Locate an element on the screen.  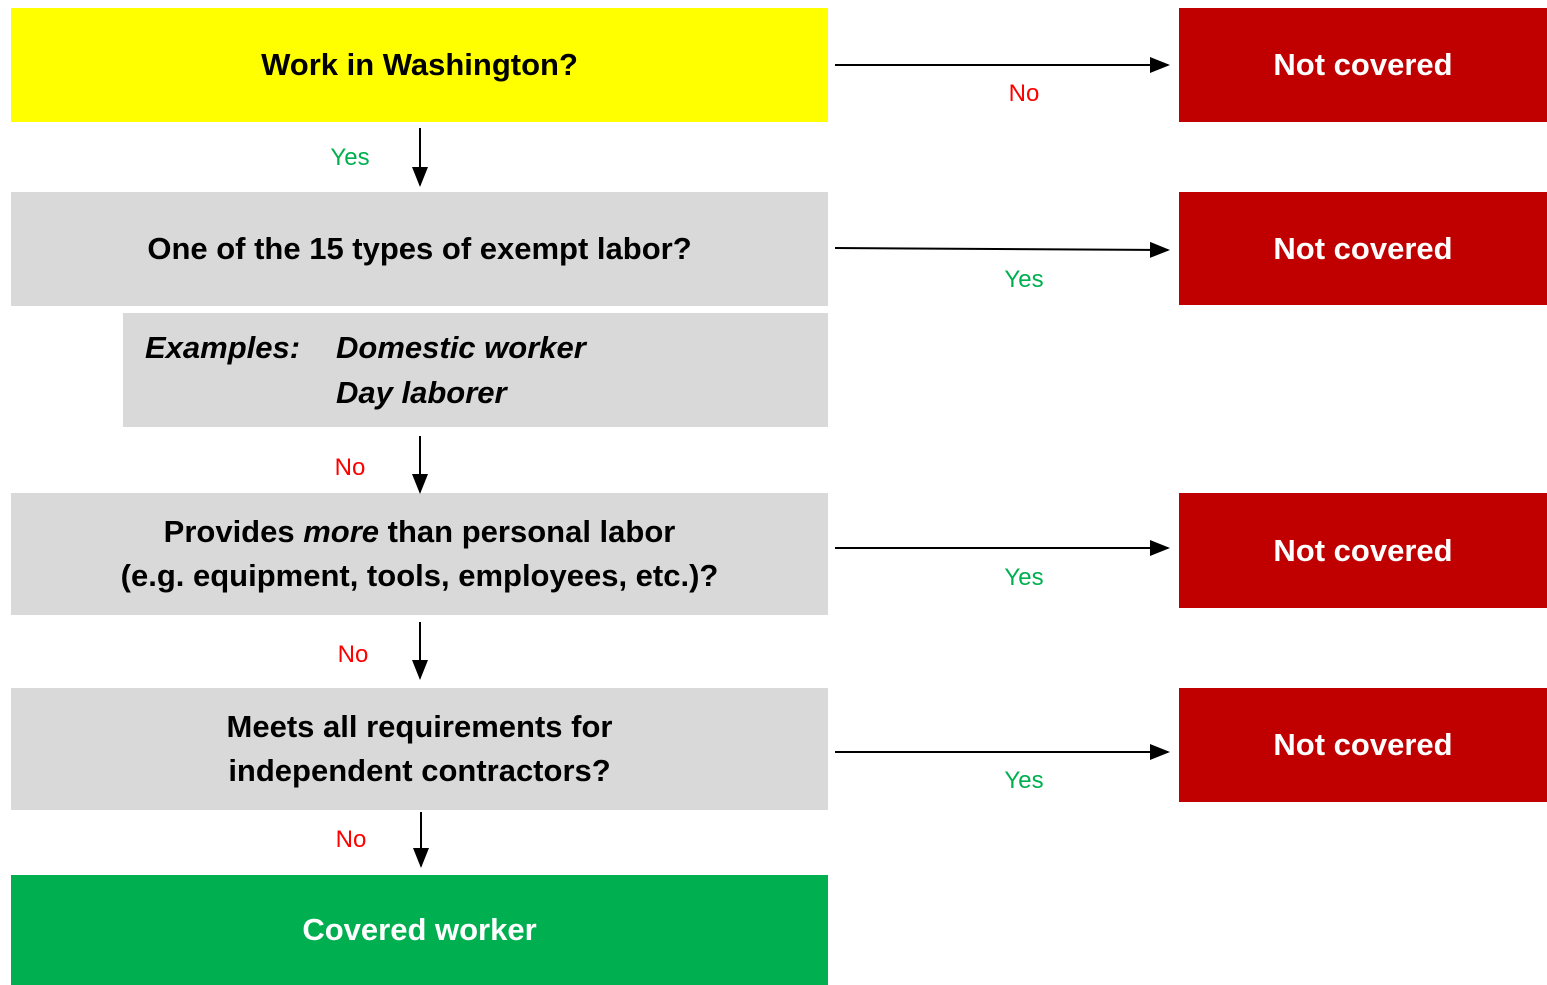
question: One of the 15 types of exempt labor? is located at coordinates (419, 248).